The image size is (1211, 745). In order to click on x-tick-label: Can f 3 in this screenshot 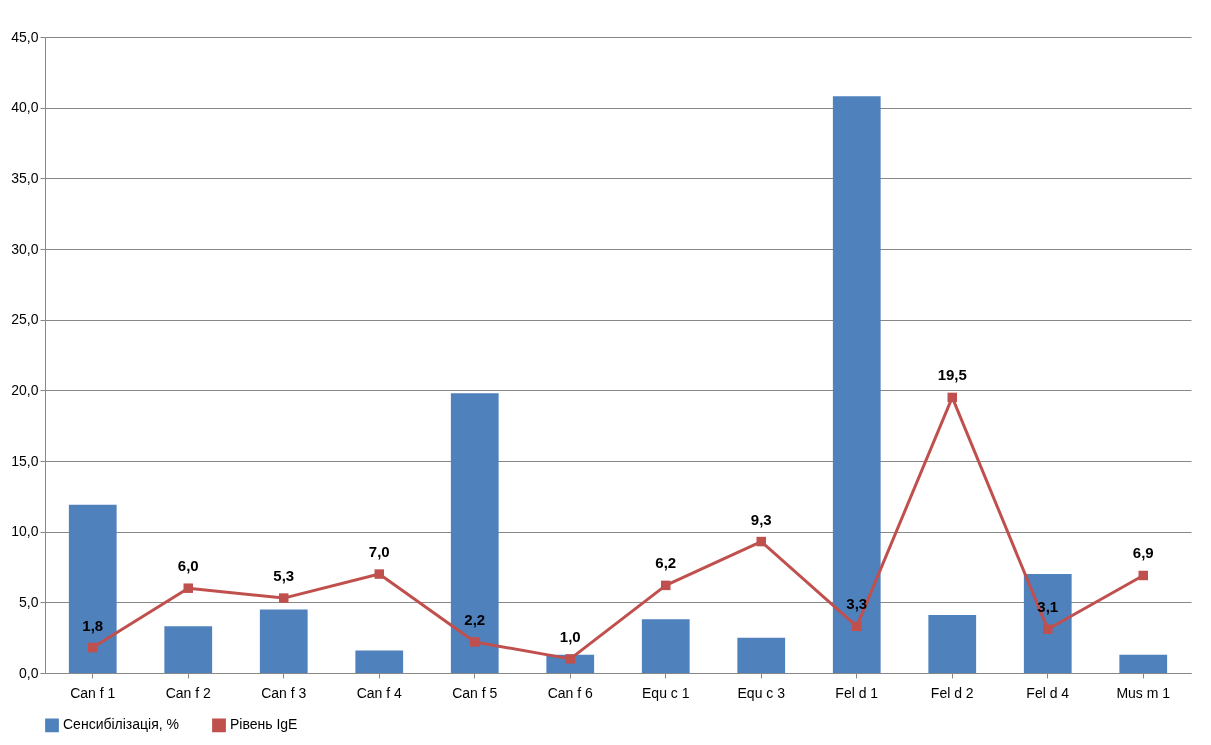, I will do `click(284, 692)`.